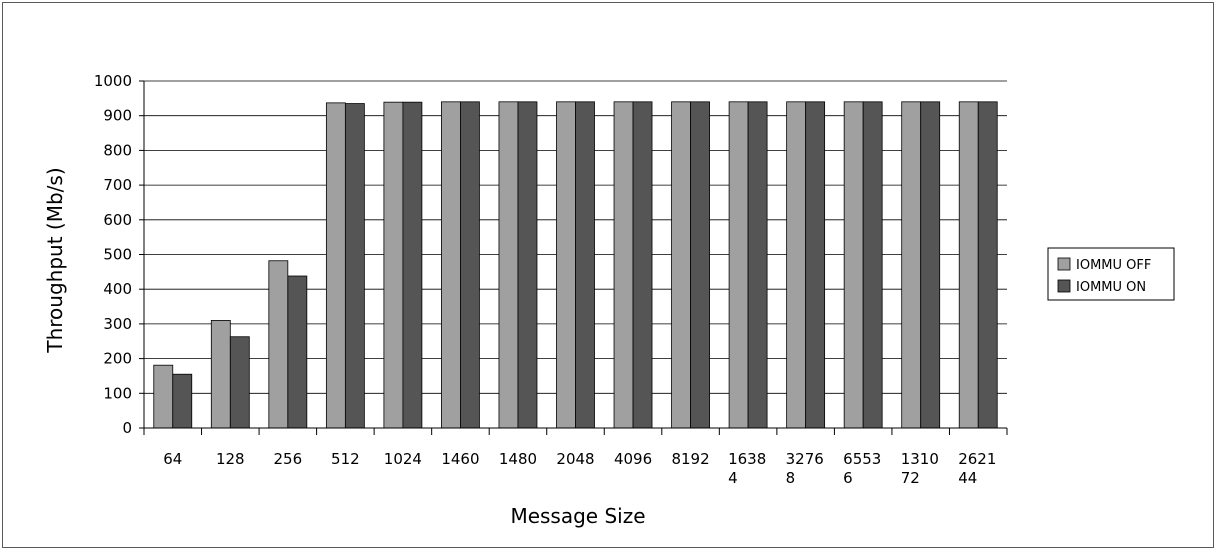 This screenshot has width=1218, height=552. I want to click on x-tick-label: 1024, so click(403, 459).